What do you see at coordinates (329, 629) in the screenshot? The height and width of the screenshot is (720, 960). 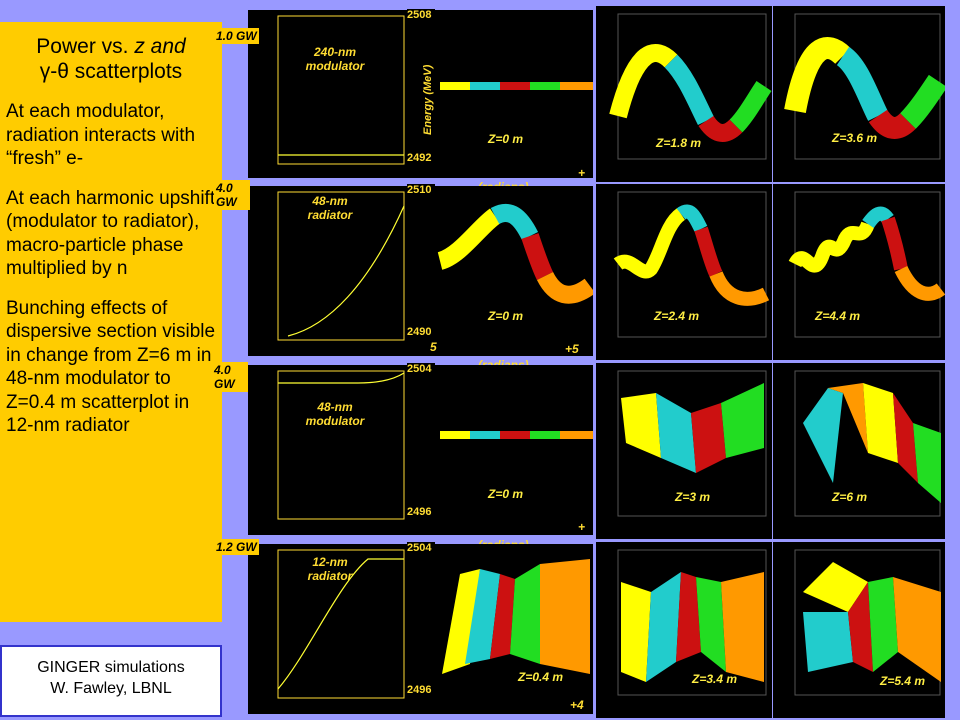 I see `power-plot-row4` at bounding box center [329, 629].